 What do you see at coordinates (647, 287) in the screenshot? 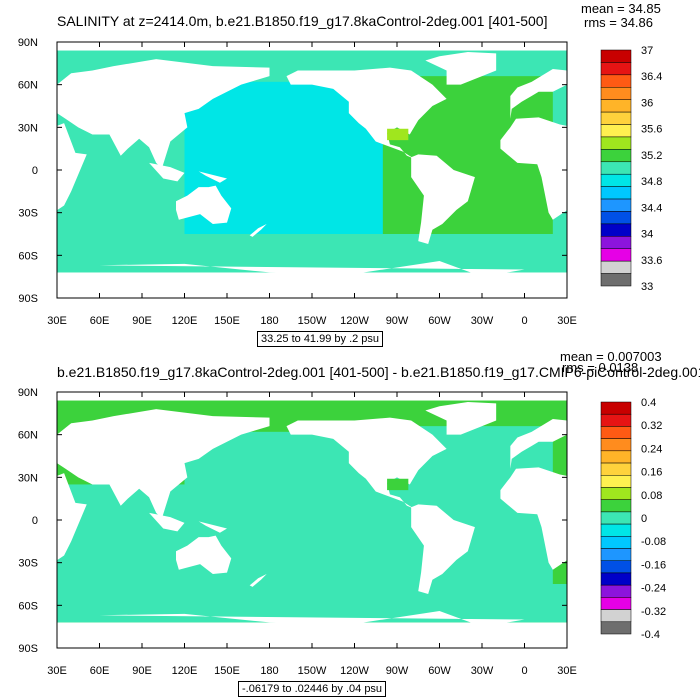
I see `colorbar-label: 33` at bounding box center [647, 287].